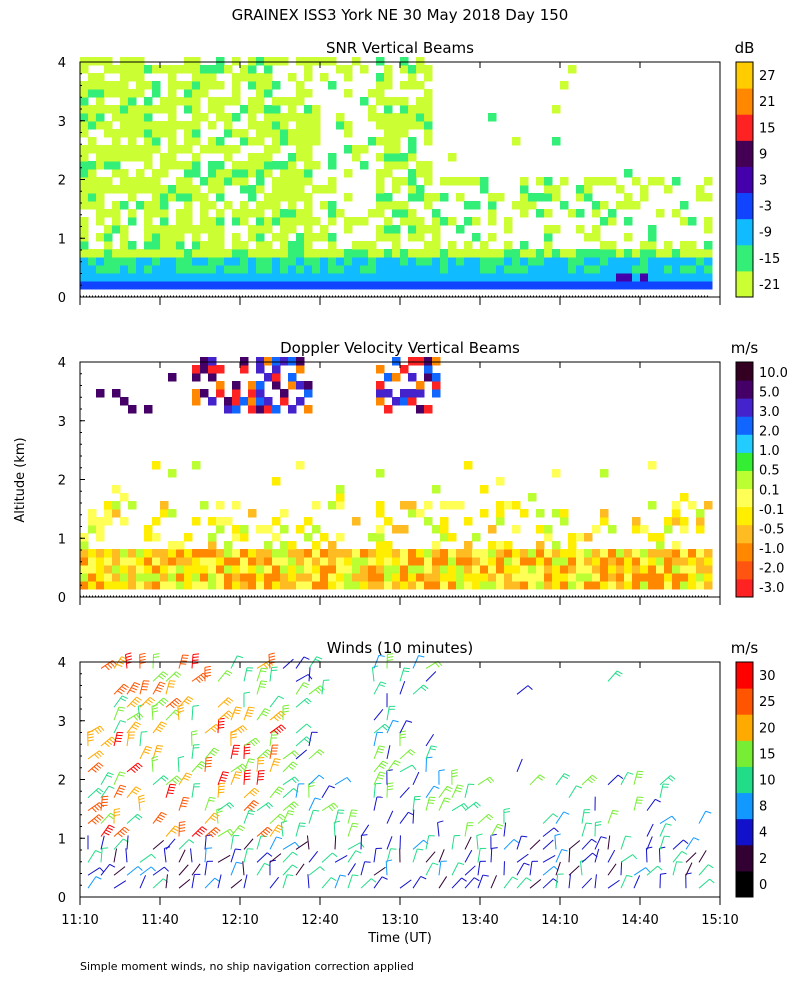 This screenshot has height=1000, width=800. Describe the element at coordinates (765, 233) in the screenshot. I see `colorbar-label: -9` at that location.